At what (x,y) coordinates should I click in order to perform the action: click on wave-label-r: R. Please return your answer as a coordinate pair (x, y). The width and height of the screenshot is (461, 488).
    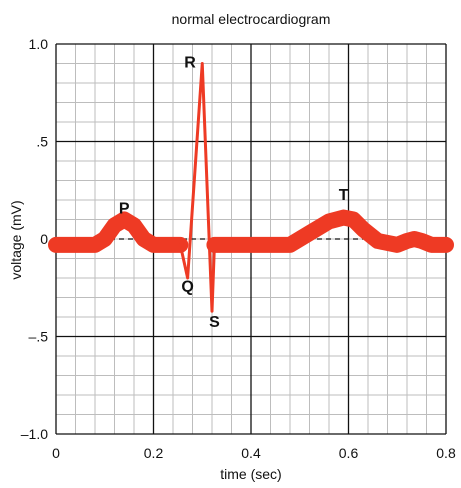
    Looking at the image, I should click on (190, 62).